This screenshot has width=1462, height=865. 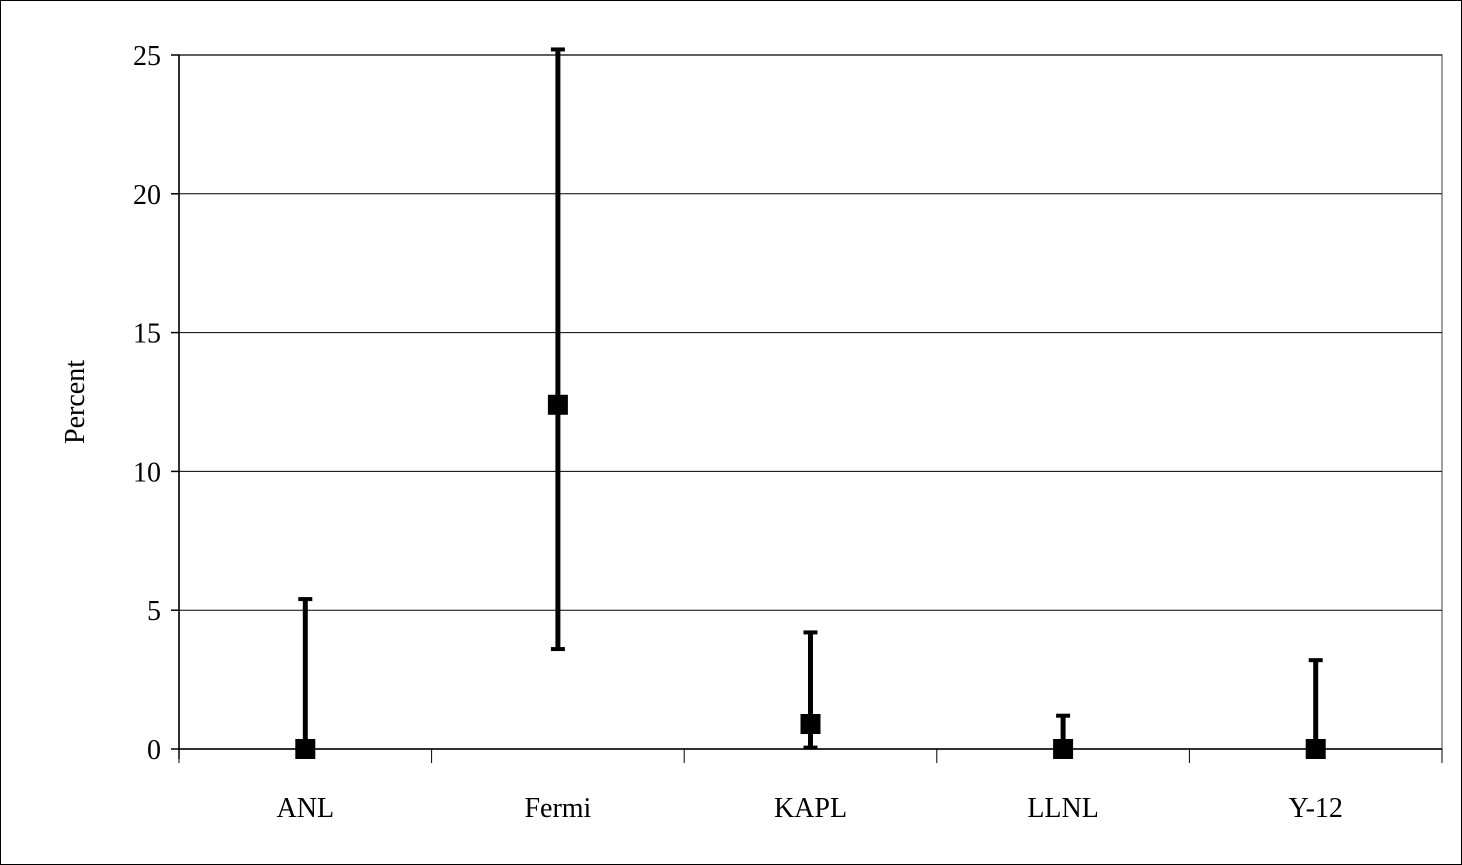 I want to click on x-category-label: Y-12, so click(x=1315, y=808).